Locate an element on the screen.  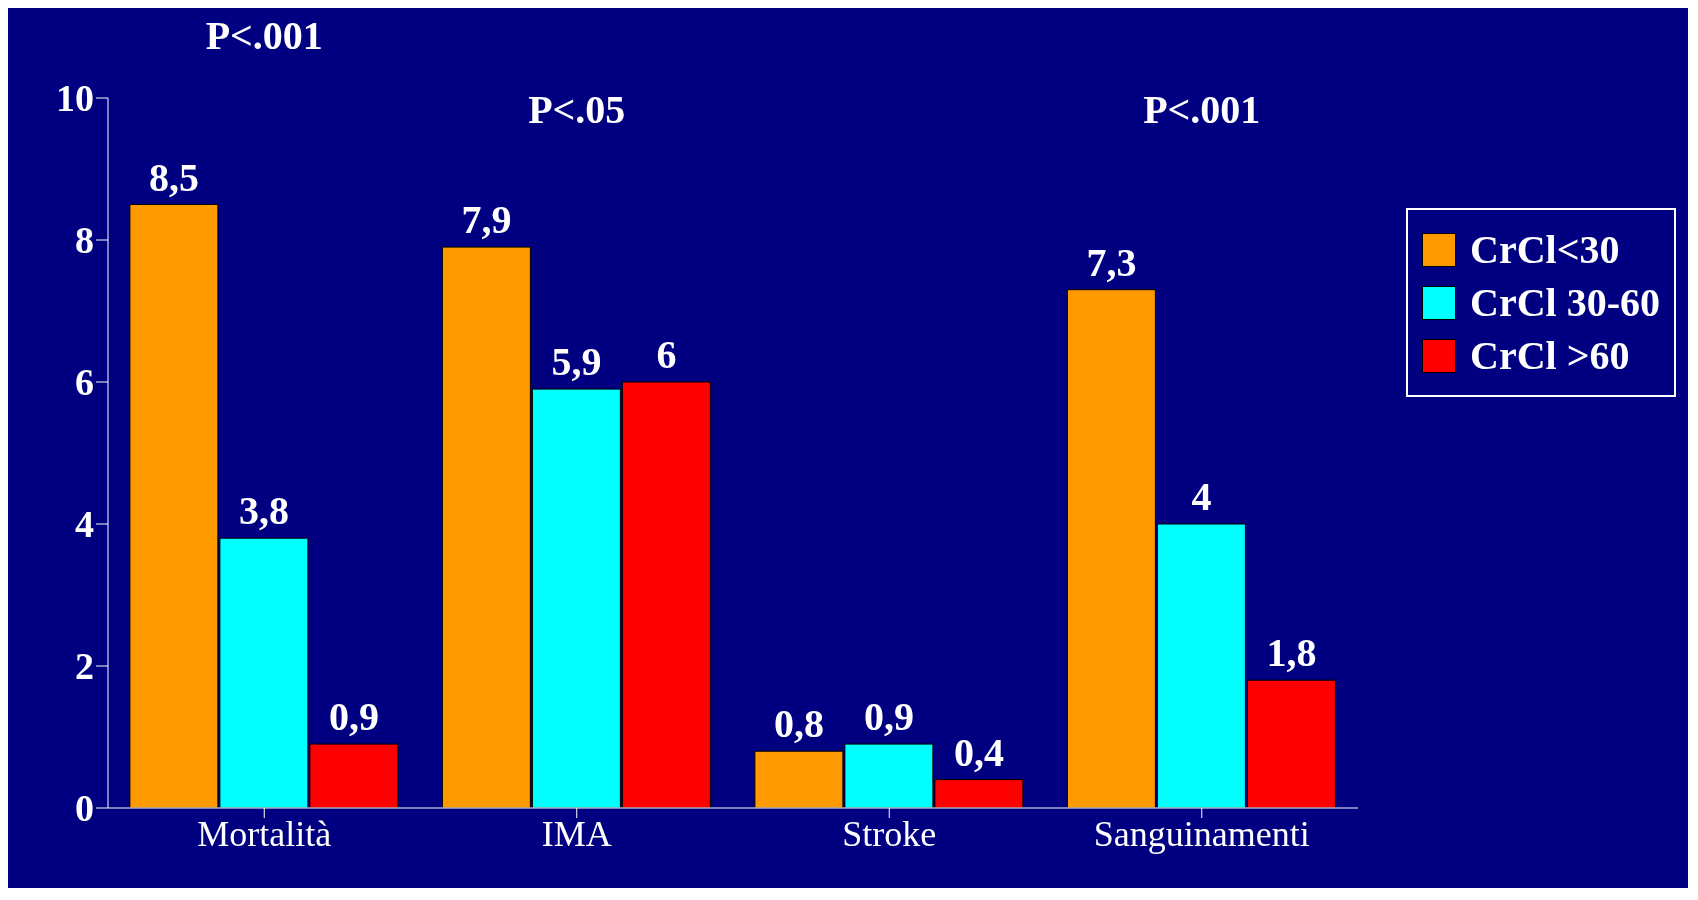
y-tick-label: 8 is located at coordinates (84, 240).